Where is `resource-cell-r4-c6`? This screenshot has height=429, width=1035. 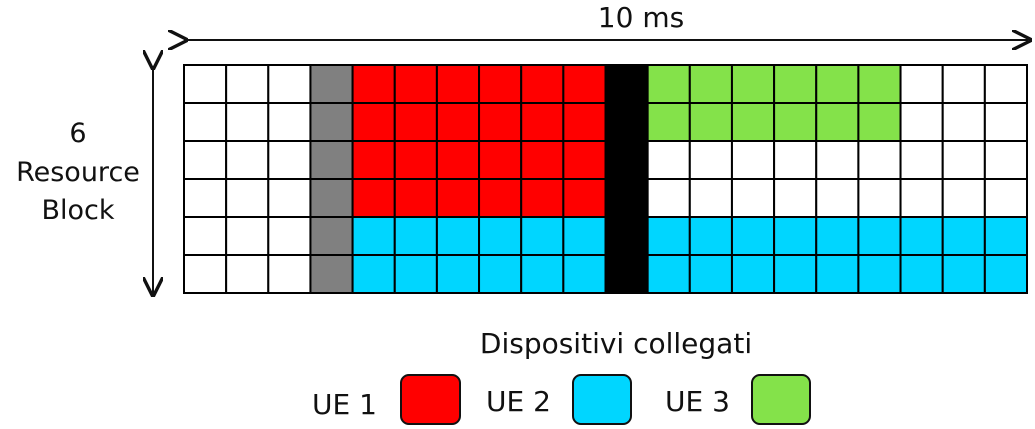 resource-cell-r4-c6 is located at coordinates (415, 198).